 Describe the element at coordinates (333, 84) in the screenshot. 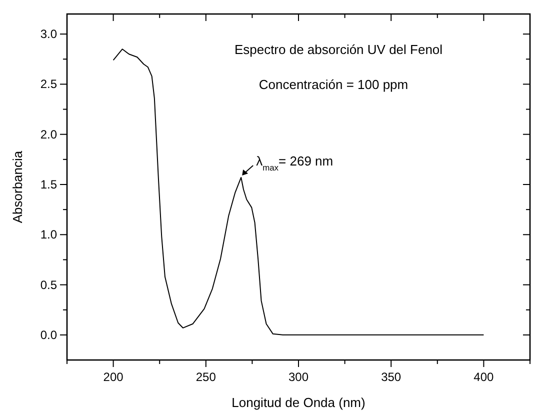

I see `text: Concentración = 100 ppm` at that location.